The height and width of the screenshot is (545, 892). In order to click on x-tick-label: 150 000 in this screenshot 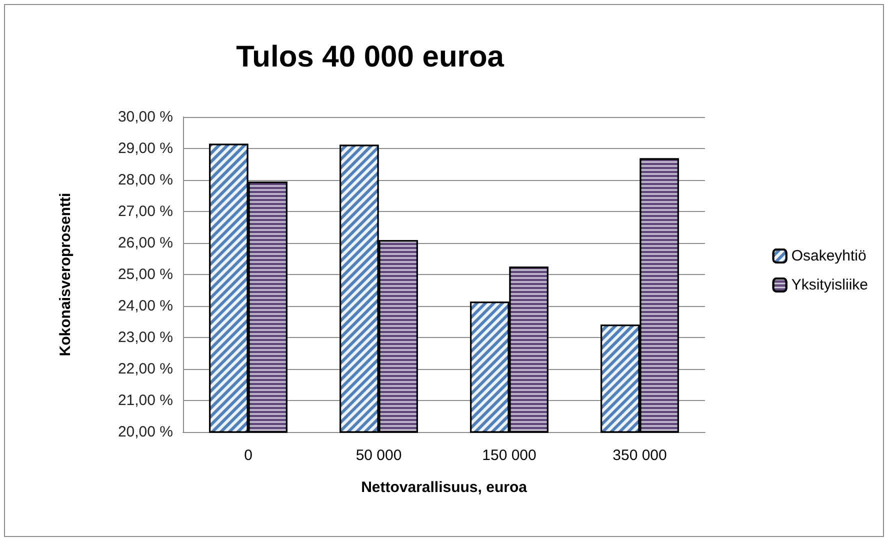, I will do `click(509, 455)`.